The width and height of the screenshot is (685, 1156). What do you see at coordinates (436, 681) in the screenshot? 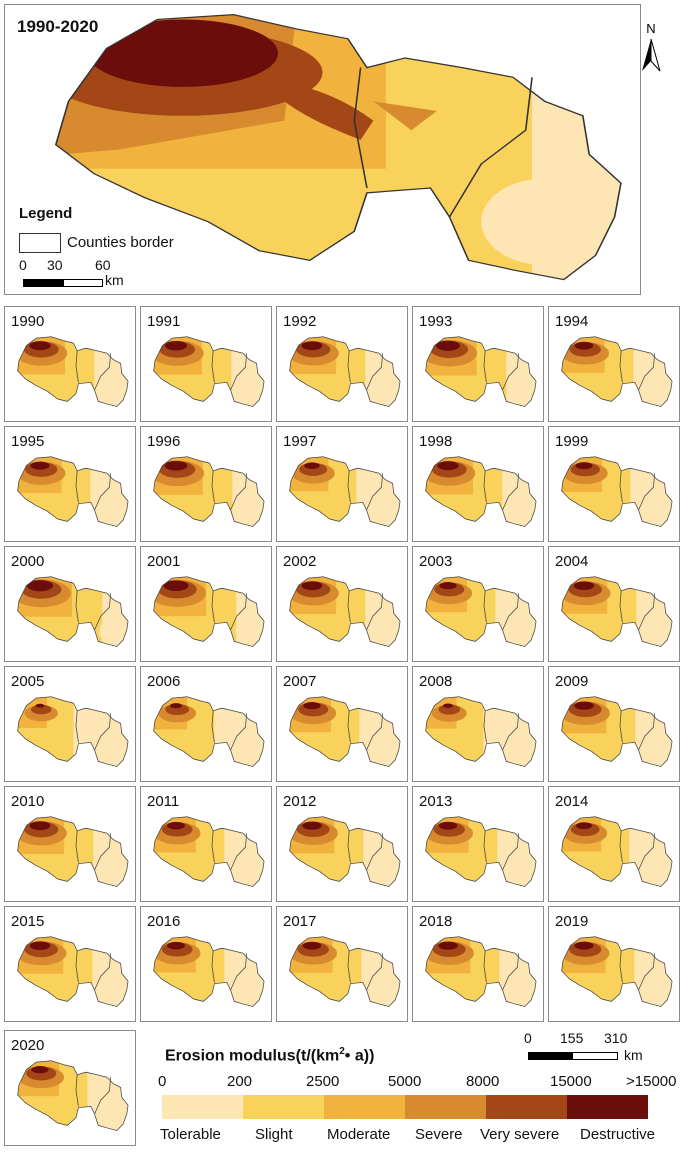
I see `year-label: 2008` at bounding box center [436, 681].